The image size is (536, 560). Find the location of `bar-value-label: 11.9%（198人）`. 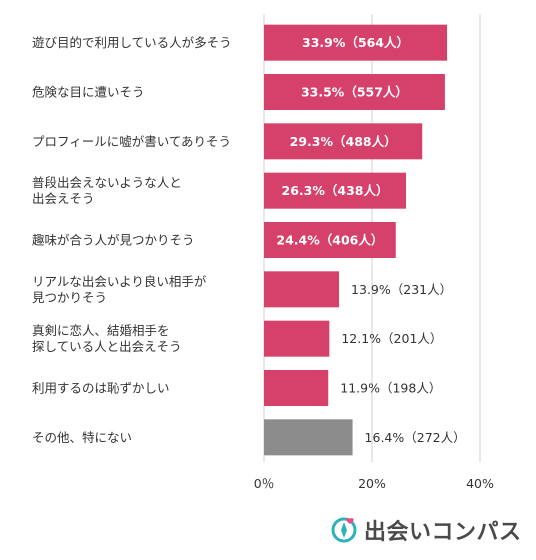

bar-value-label: 11.9%（198人） is located at coordinates (390, 388).